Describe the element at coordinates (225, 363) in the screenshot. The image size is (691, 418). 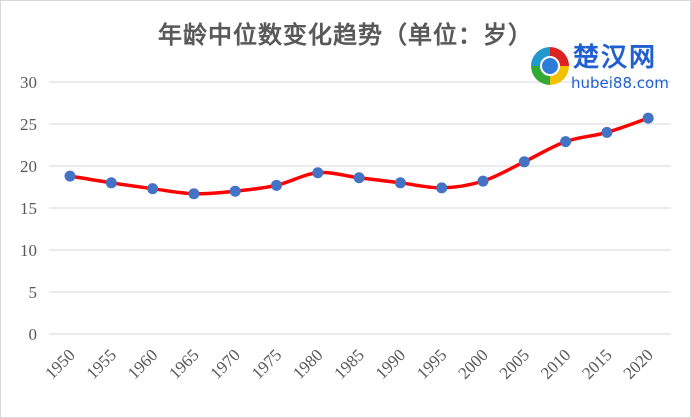
I see `x-tick-label: 1970` at that location.